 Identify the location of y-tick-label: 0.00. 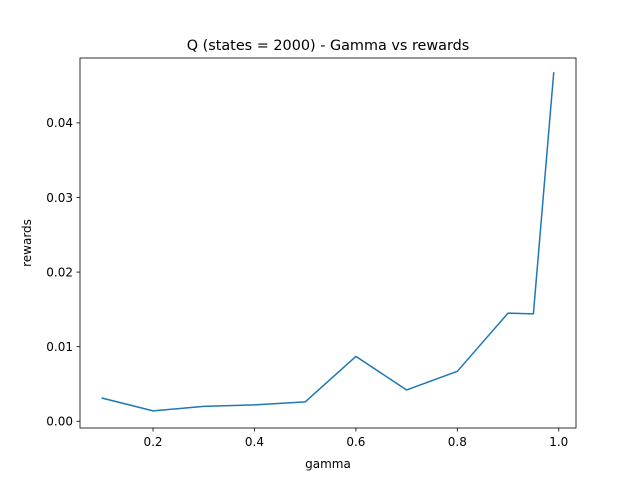
(59, 422).